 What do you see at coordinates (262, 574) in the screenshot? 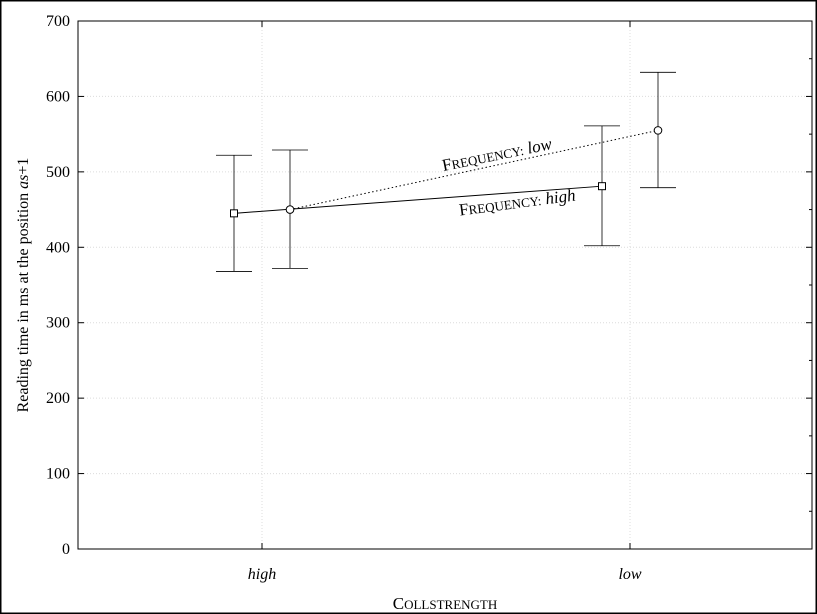
I see `x-tick-label: high` at bounding box center [262, 574].